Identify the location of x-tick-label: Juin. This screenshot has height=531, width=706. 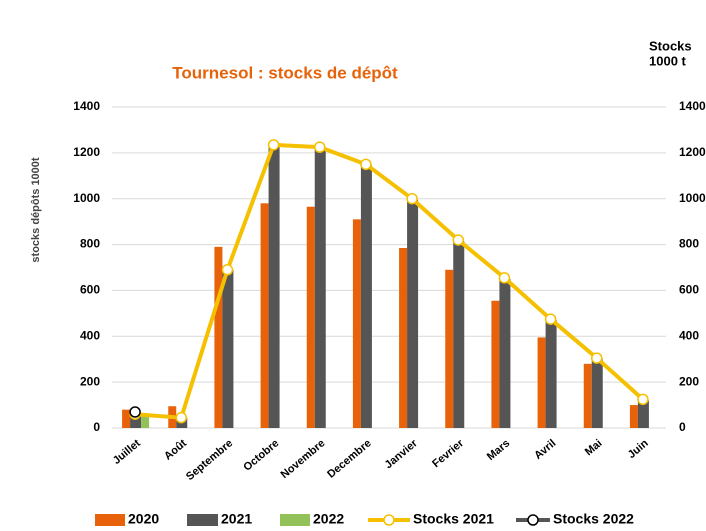
(638, 449).